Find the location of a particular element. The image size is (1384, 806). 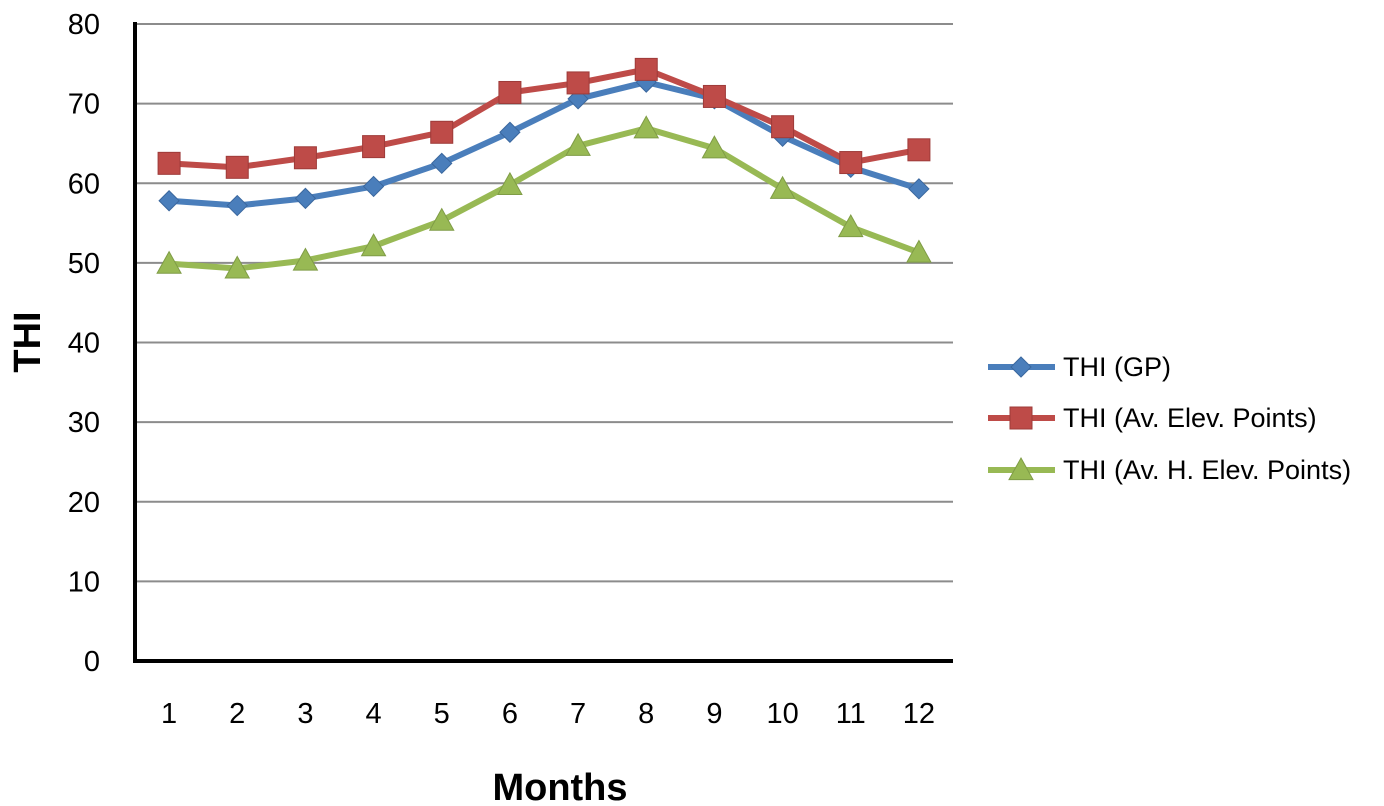

y-tick-label: 20 is located at coordinates (84, 503).